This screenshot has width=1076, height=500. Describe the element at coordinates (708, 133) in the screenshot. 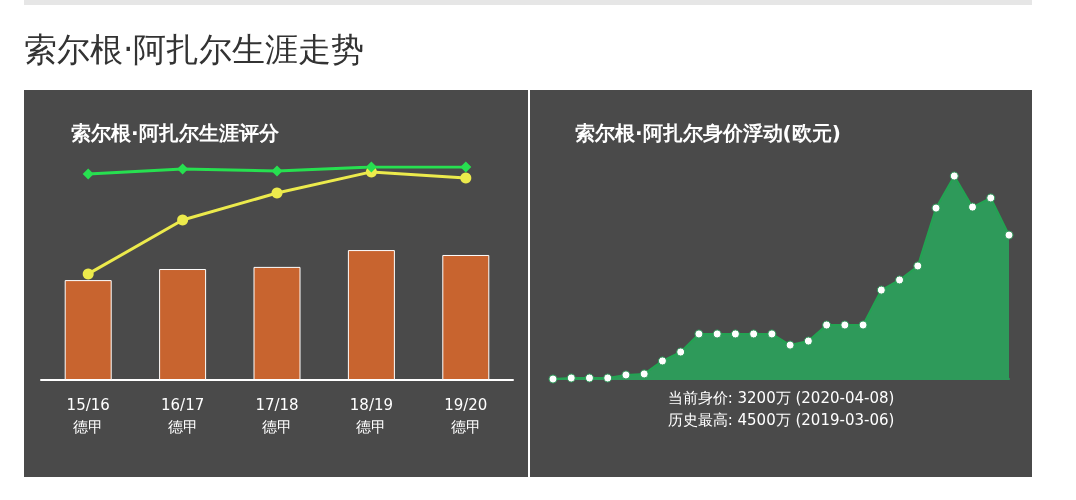

I see `chart-title: 索尔根·阿扎尔身价浮动(欧元)` at that location.